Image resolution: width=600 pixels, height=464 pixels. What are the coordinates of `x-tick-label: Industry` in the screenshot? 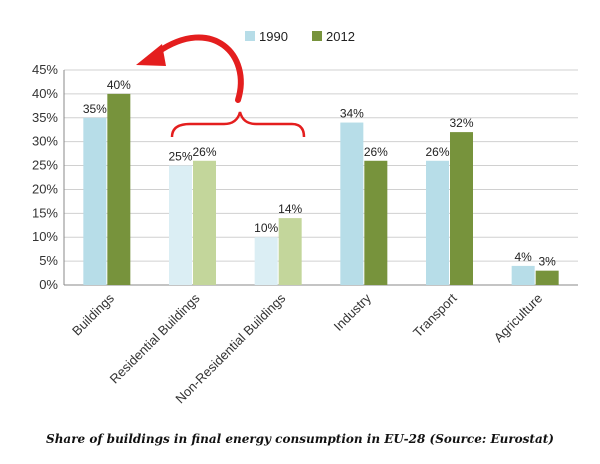 It's located at (353, 312).